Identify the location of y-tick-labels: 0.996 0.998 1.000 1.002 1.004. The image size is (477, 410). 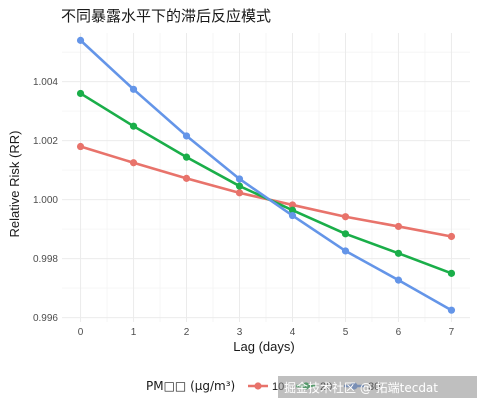
(45, 200).